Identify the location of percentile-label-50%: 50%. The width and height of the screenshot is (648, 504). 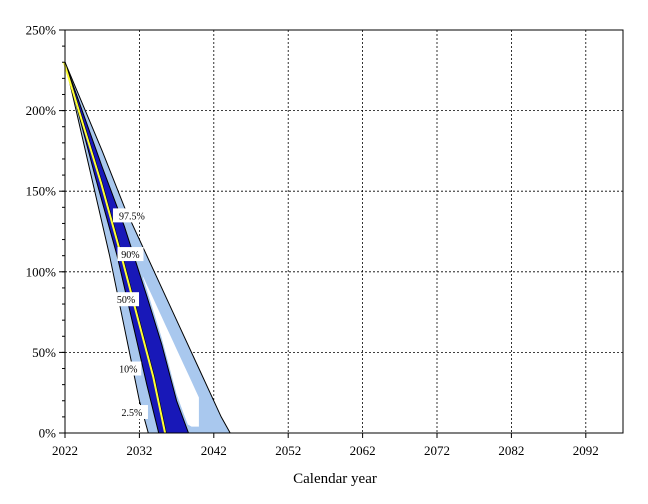
(126, 300).